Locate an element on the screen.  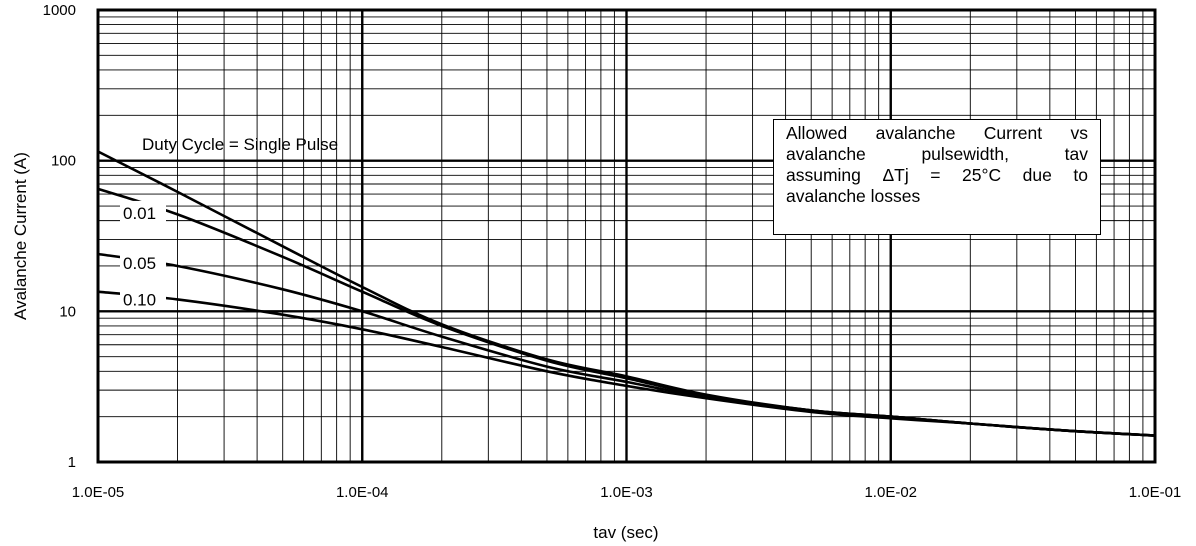
series-label-0-01: 0.01 is located at coordinates (139, 213).